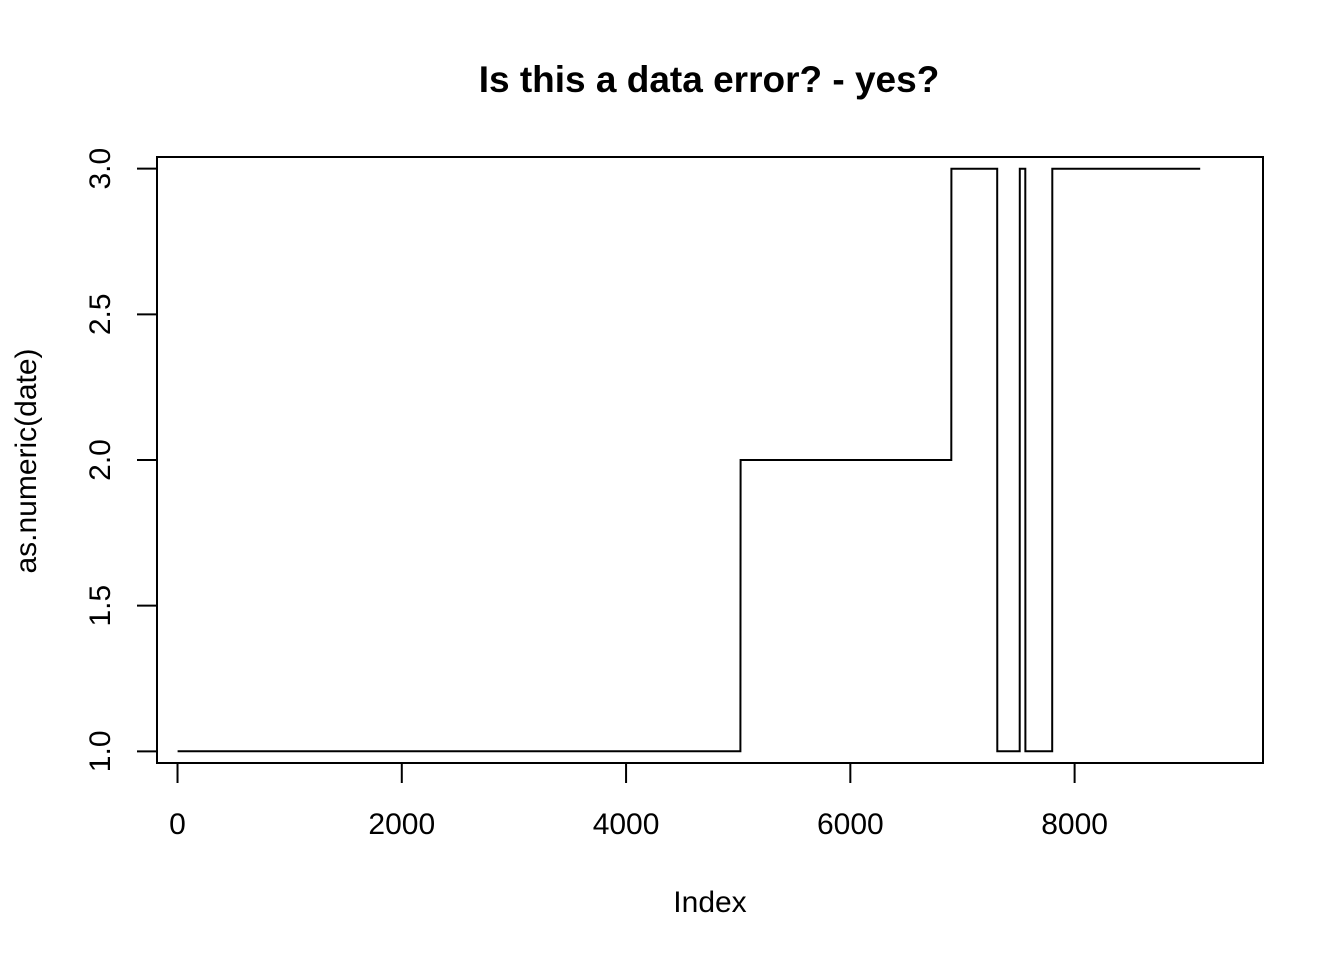 This screenshot has height=960, width=1344. I want to click on x-tick-label: 0, so click(177, 824).